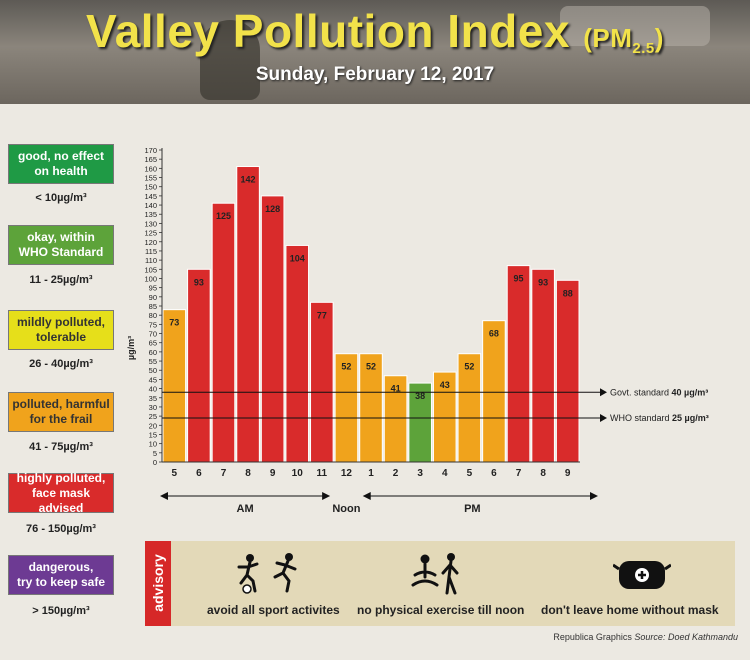 Image resolution: width=750 pixels, height=660 pixels. I want to click on y-tick-label: 170, so click(150, 150).